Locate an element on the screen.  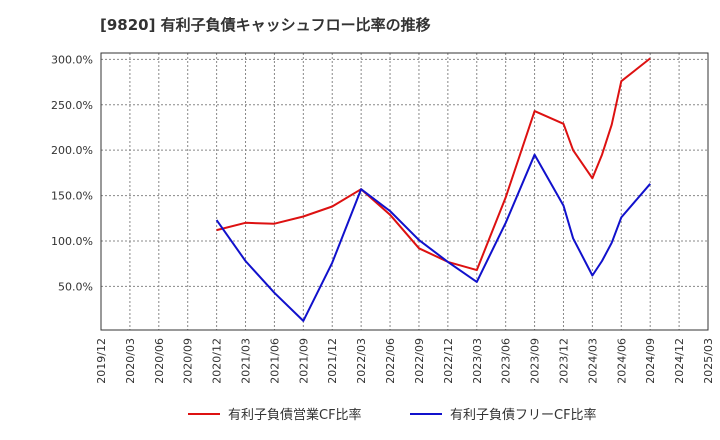
y-tick-label: 150.0% is located at coordinates (72, 196).